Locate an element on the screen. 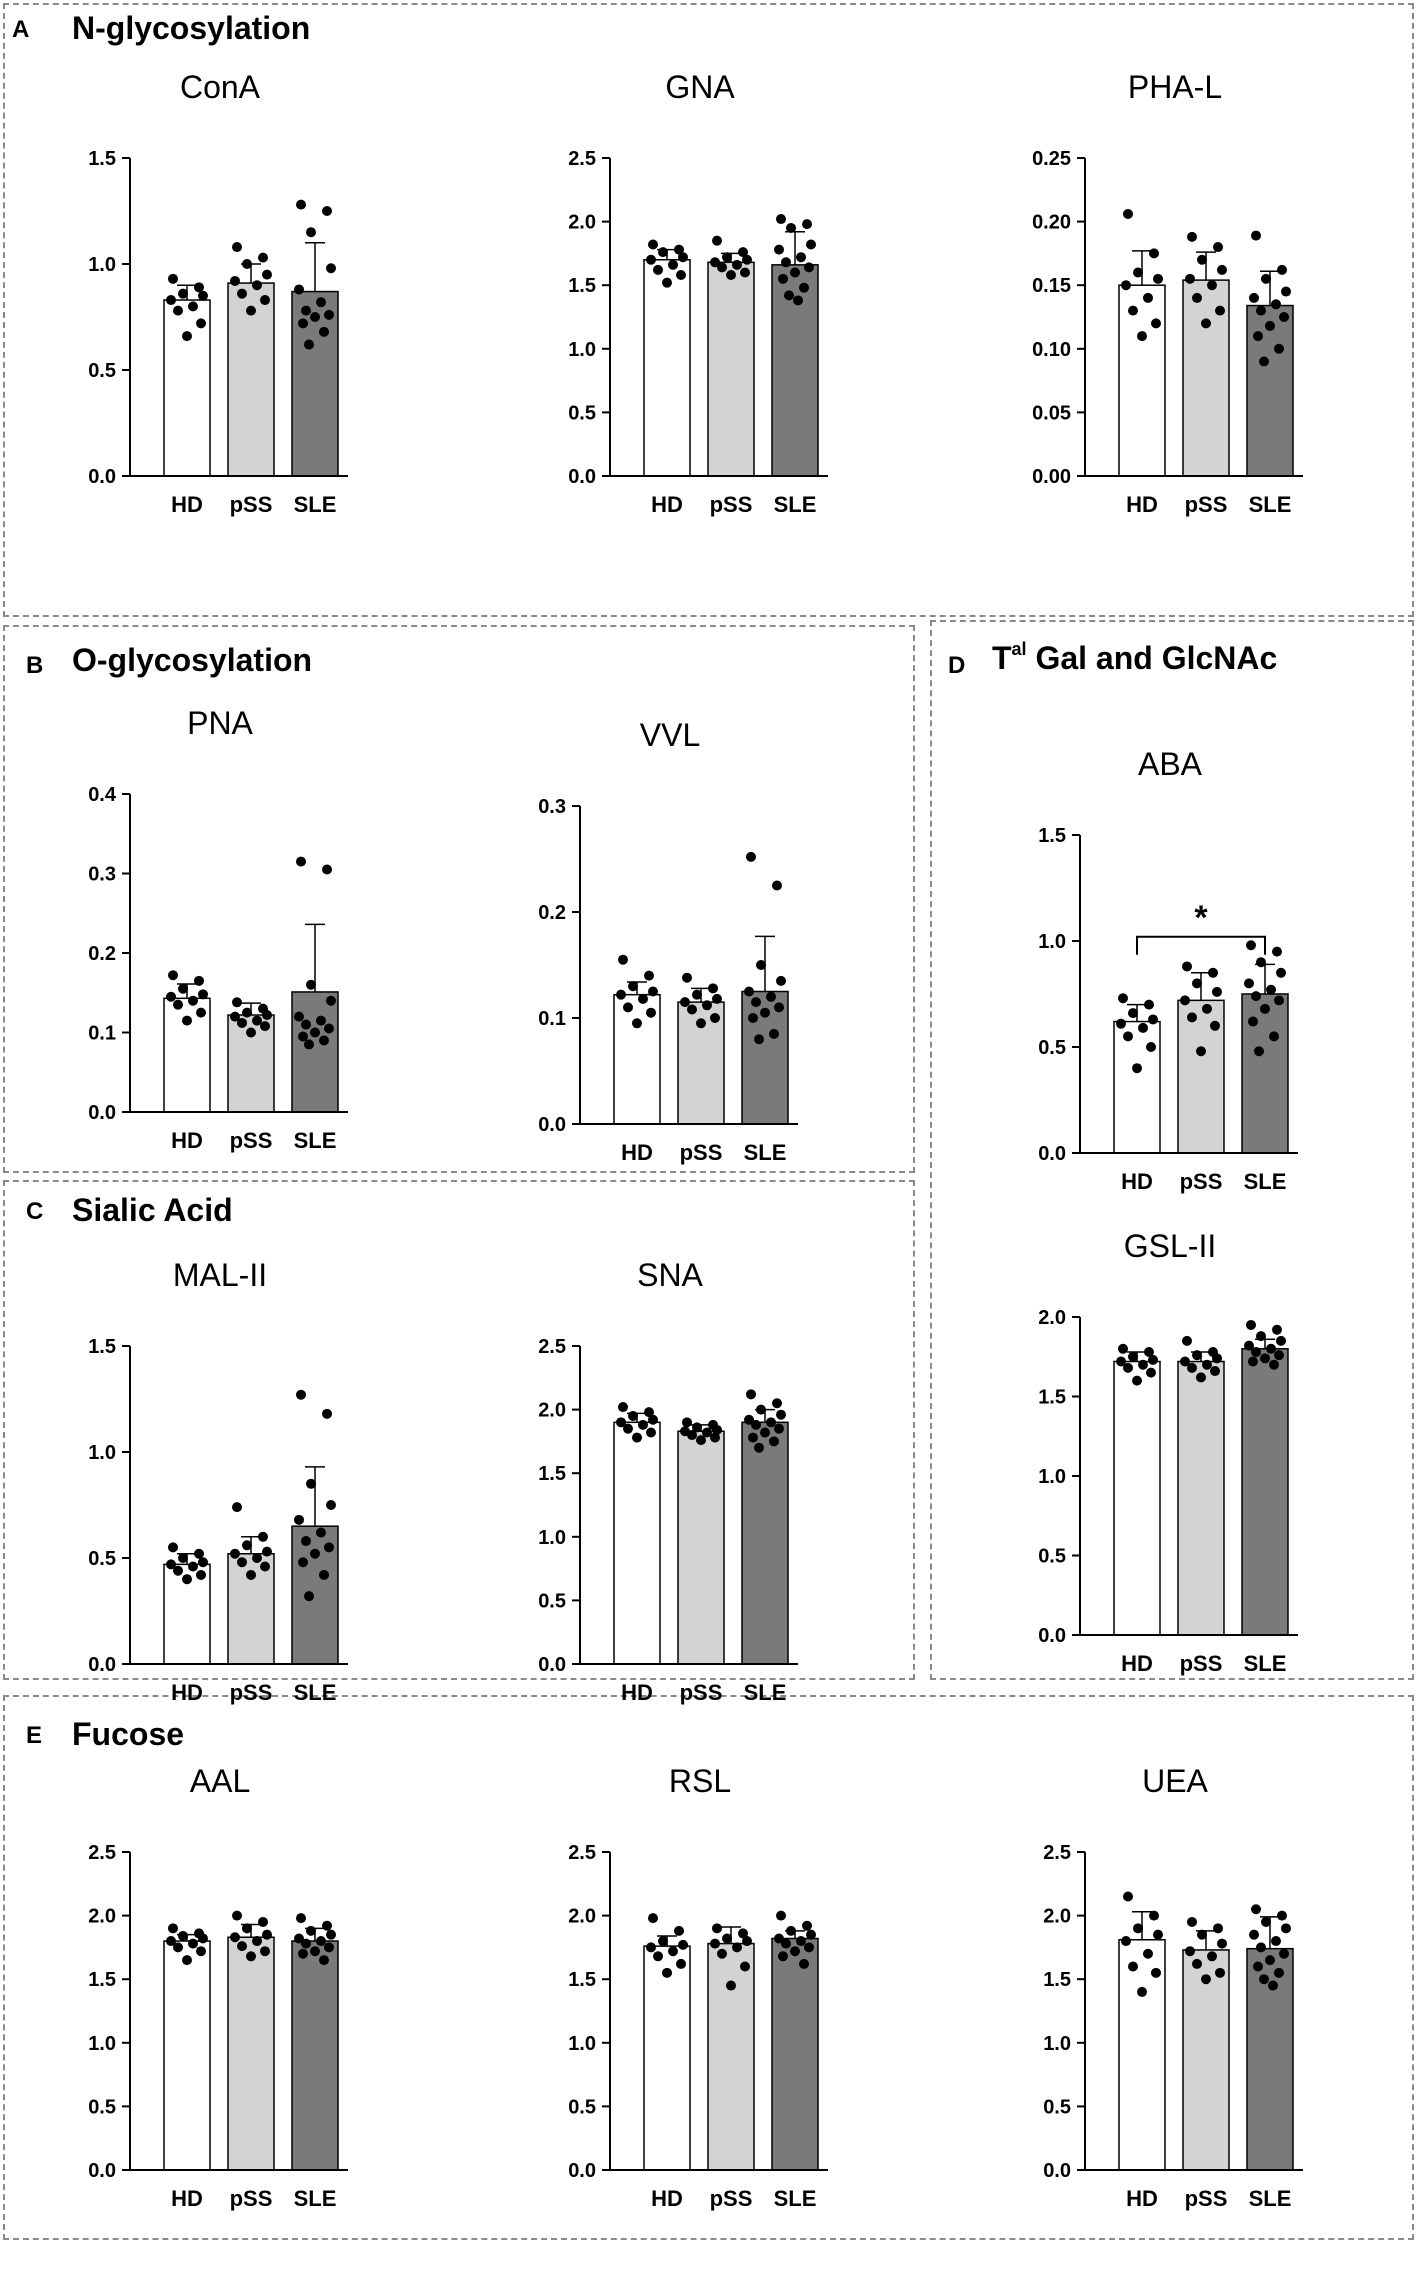 The image size is (1417, 2272). panel-d-title-prefix: T is located at coordinates (1002, 658).